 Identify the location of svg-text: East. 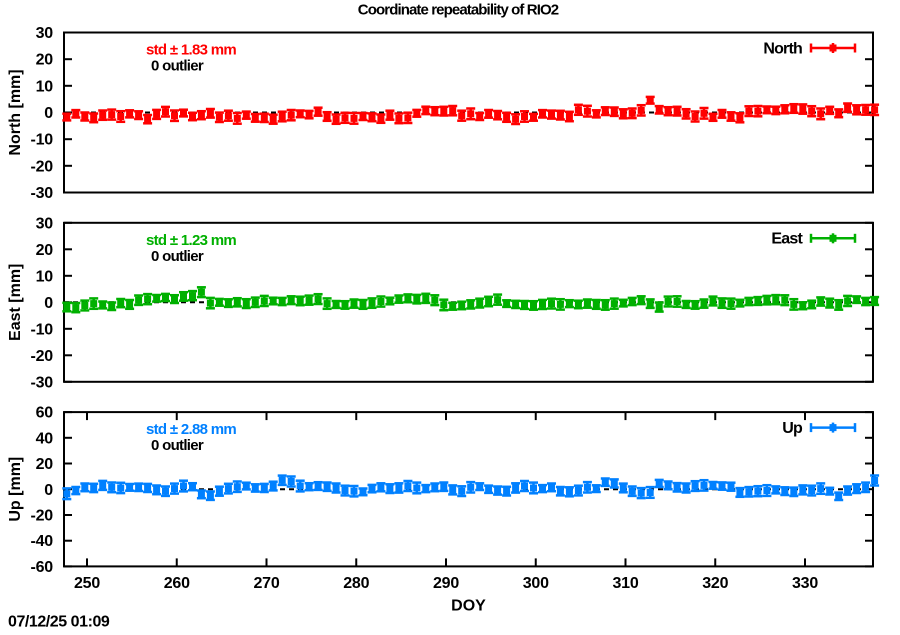
(787, 239).